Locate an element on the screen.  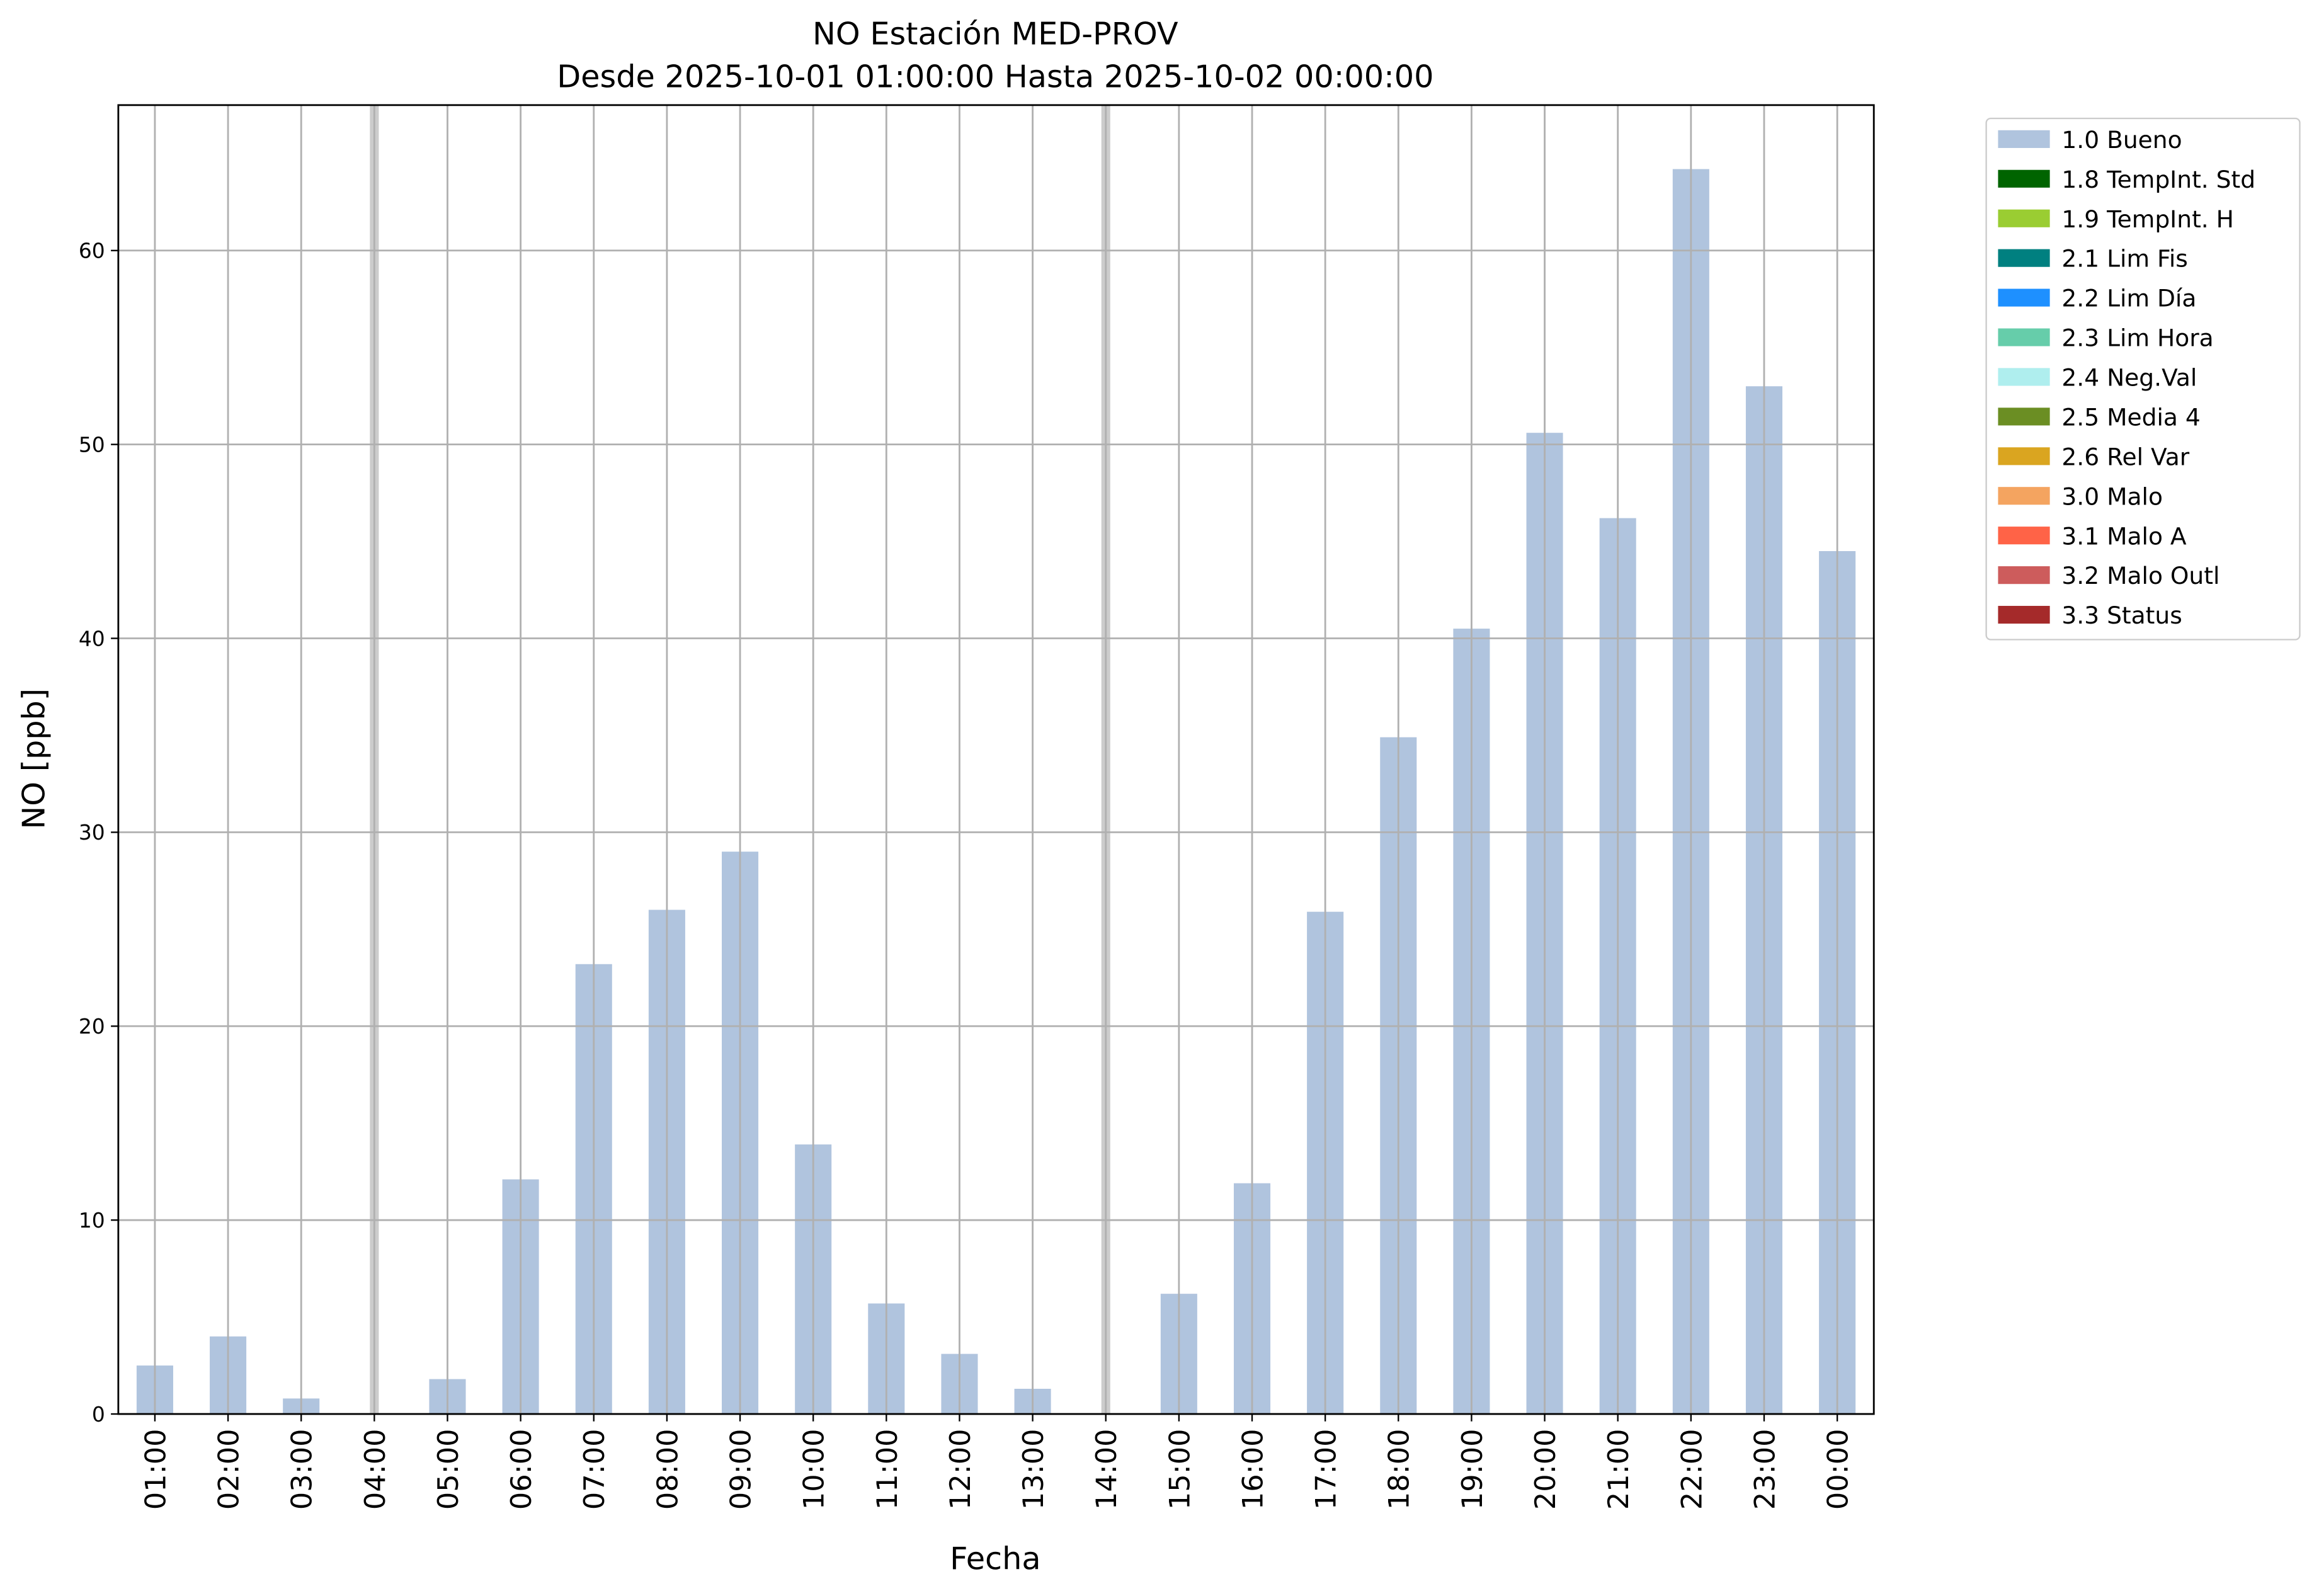
x-tick-label: 03:00 is located at coordinates (302, 1469).